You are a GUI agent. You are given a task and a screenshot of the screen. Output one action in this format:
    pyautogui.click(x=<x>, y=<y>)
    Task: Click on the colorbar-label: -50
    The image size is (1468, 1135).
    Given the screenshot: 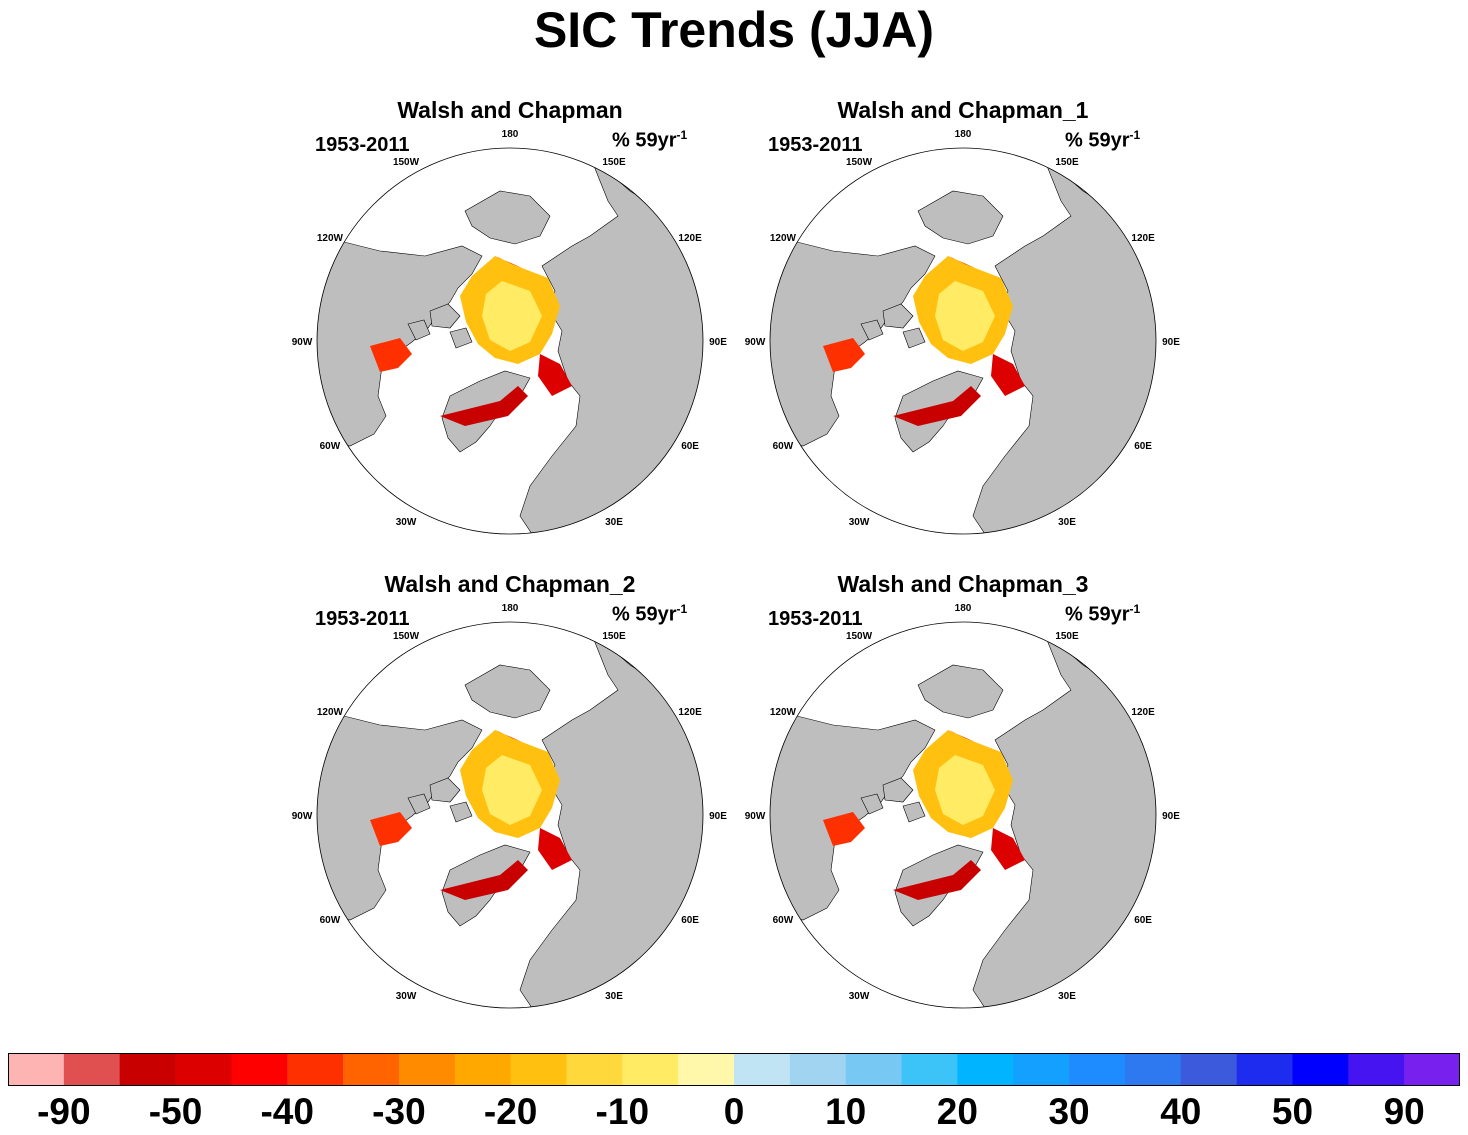 What is the action you would take?
    pyautogui.click(x=175, y=1111)
    